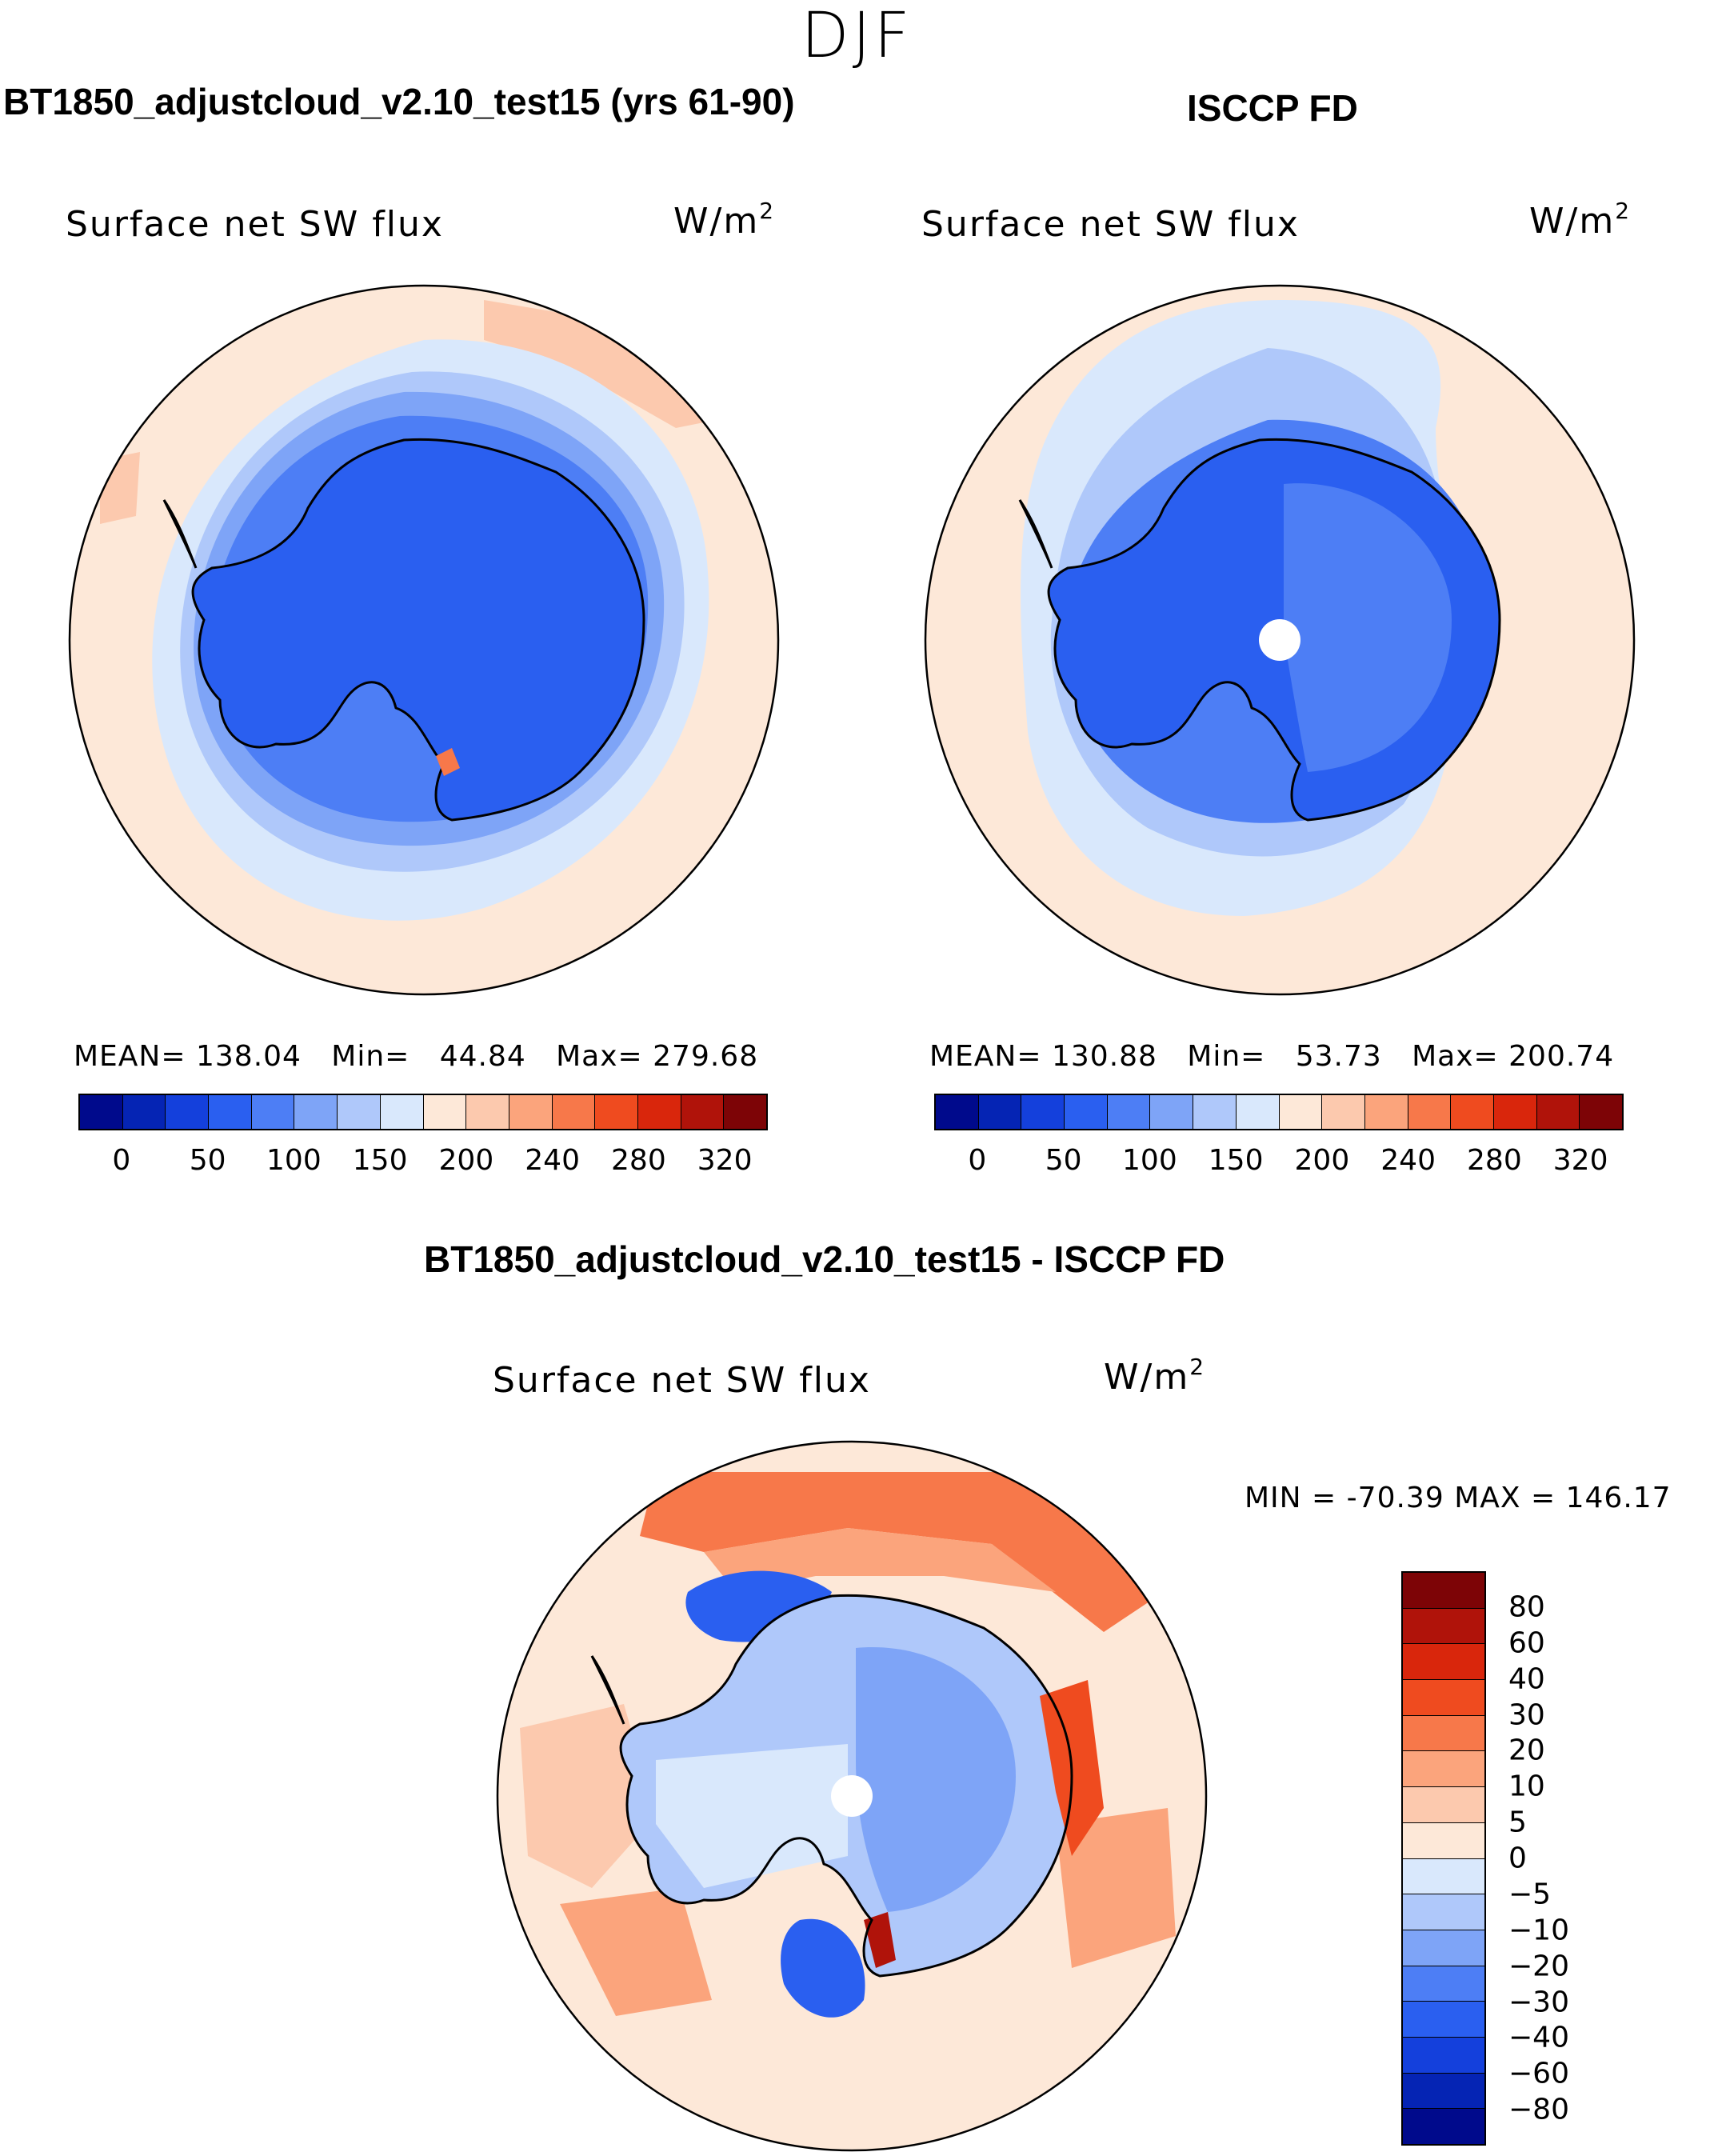  I want to click on panel1-variable-label: Surface net SW flux, so click(255, 224).